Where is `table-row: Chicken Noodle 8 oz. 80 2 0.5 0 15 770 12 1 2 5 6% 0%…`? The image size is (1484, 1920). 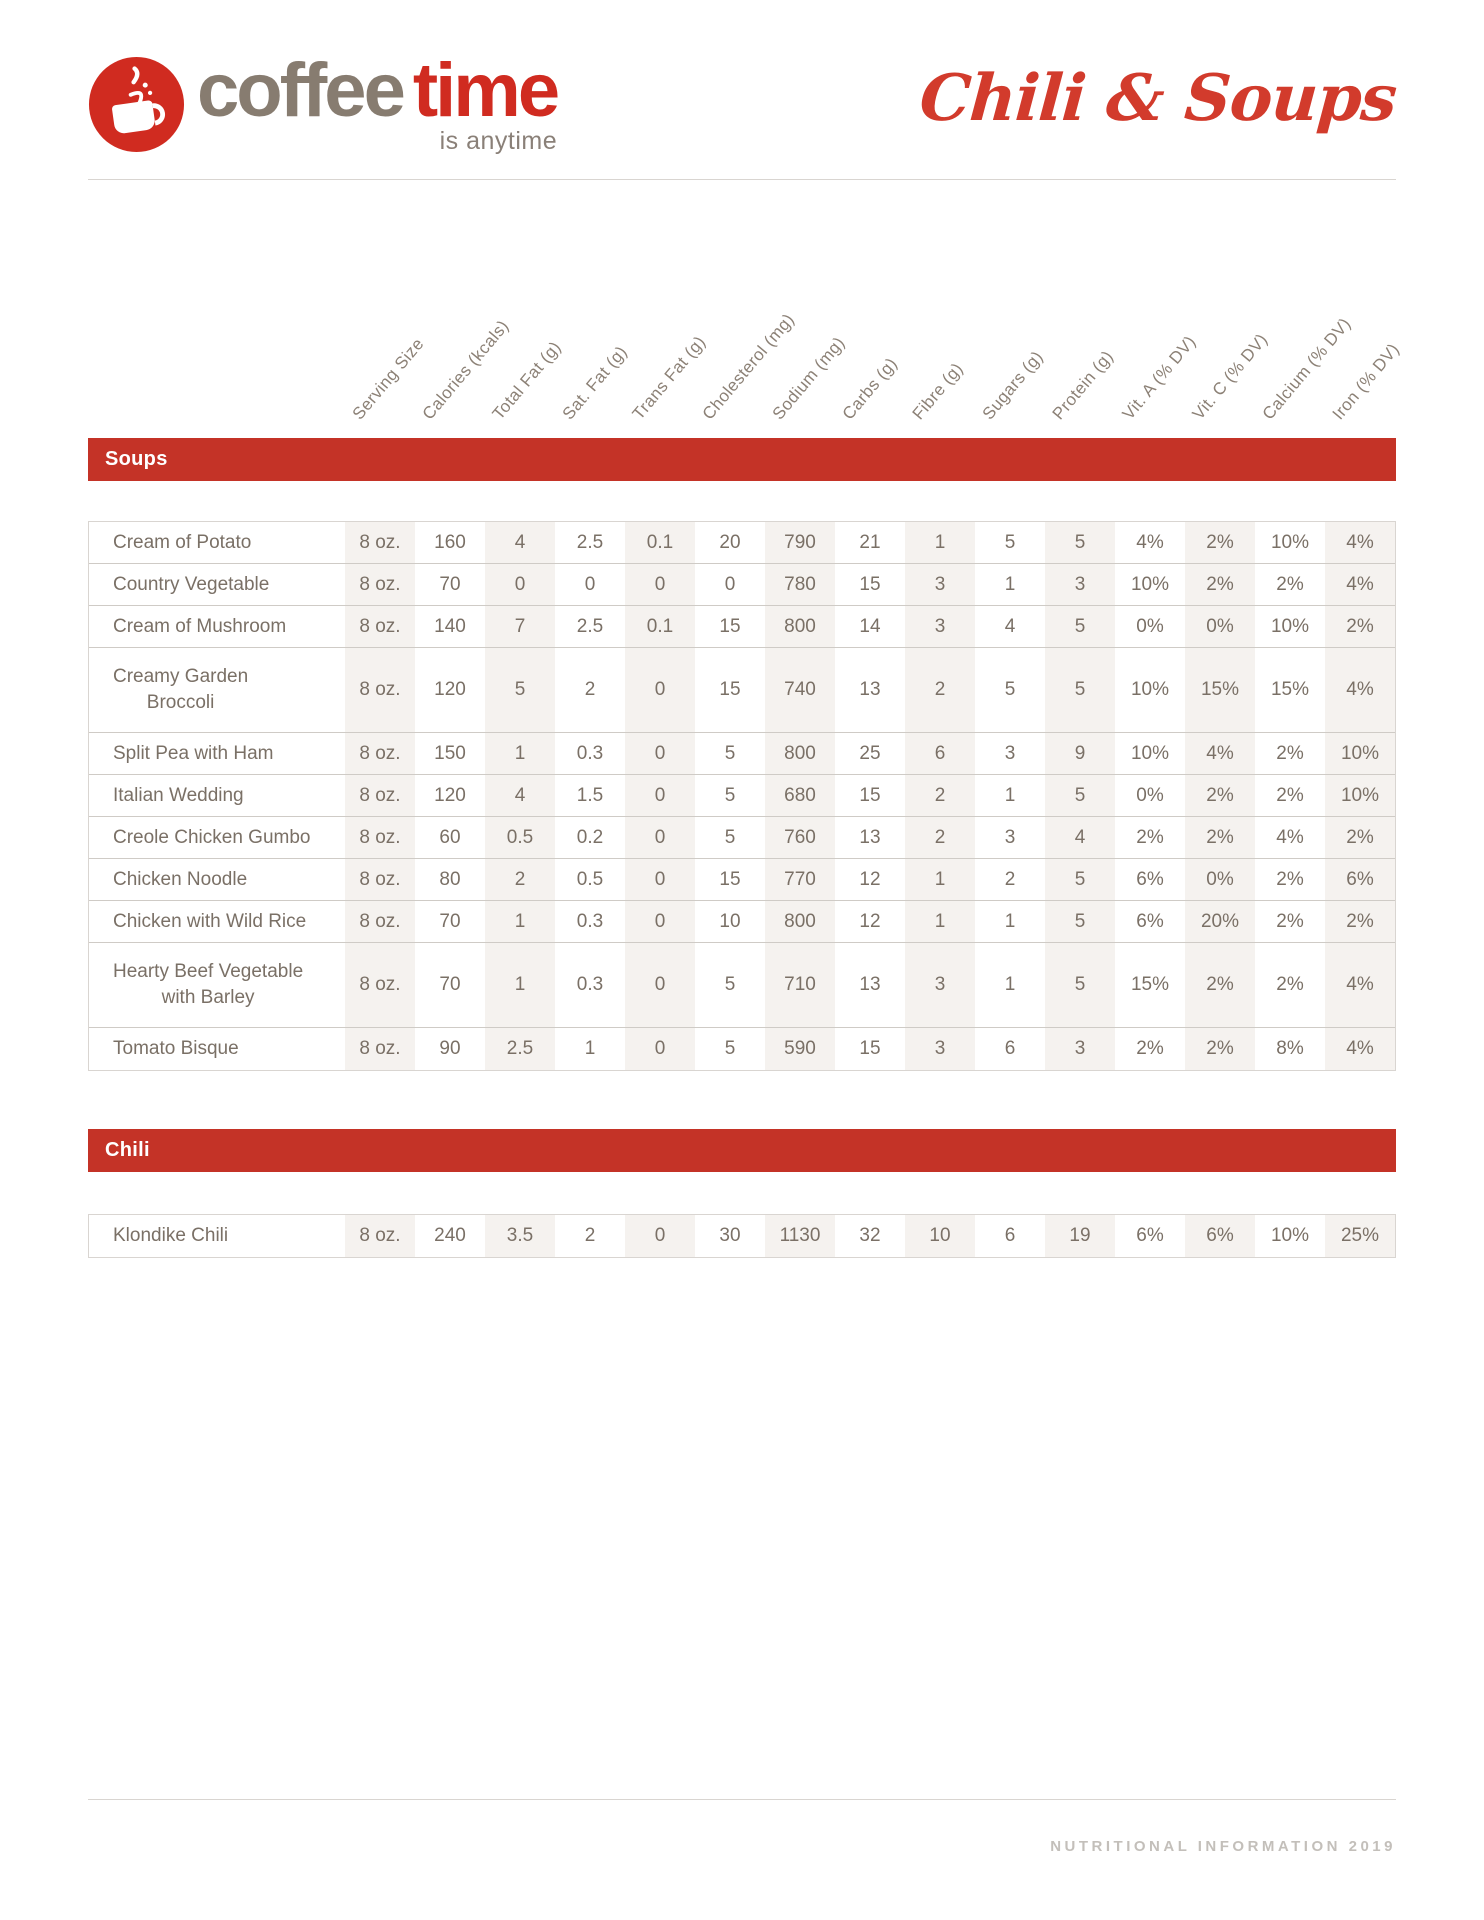 table-row: Chicken Noodle 8 oz. 80 2 0.5 0 15 770 12 1 2 5 6% 0%… is located at coordinates (742, 880).